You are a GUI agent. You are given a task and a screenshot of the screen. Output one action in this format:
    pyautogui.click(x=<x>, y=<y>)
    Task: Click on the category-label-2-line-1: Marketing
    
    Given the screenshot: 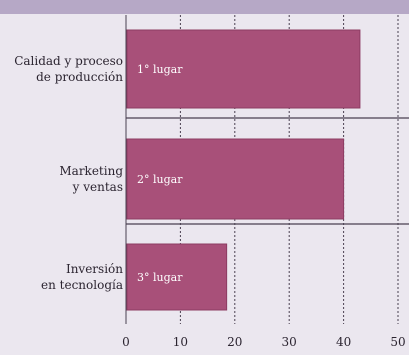 What is the action you would take?
    pyautogui.click(x=91, y=171)
    